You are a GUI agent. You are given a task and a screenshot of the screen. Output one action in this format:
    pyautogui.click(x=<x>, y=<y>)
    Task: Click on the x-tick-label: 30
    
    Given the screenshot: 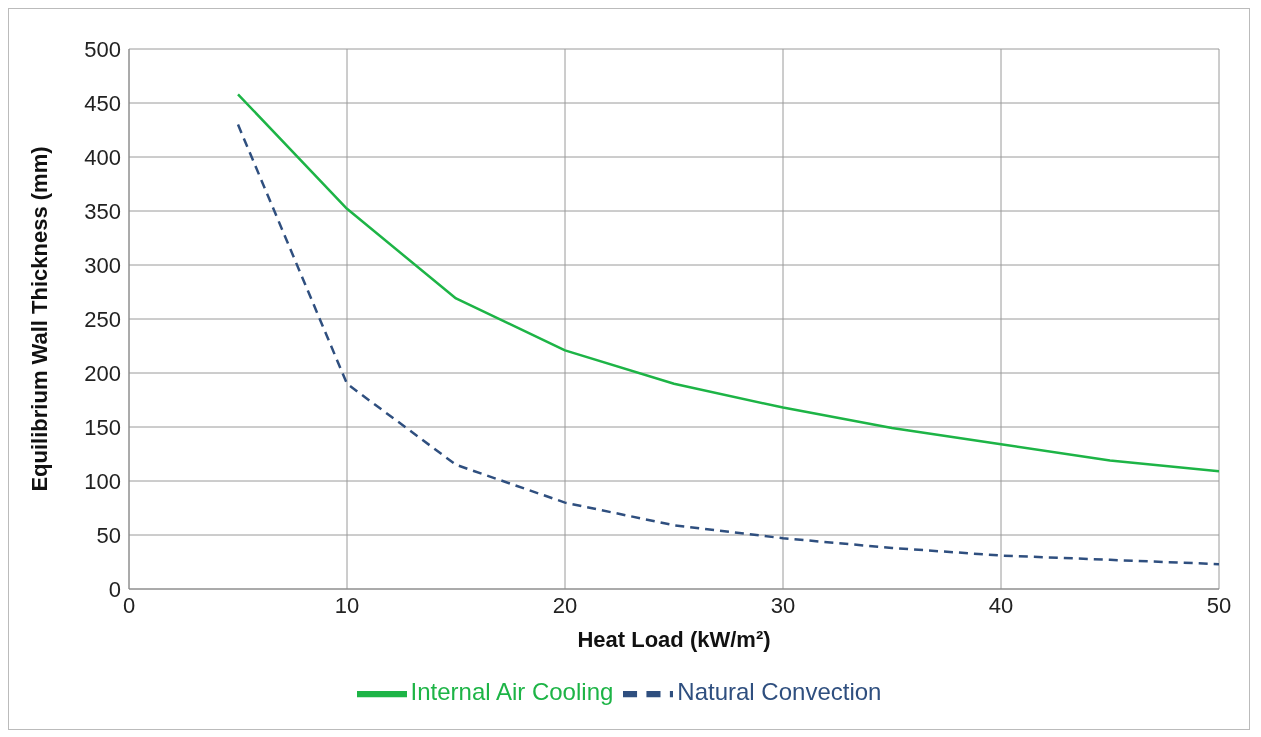 What is the action you would take?
    pyautogui.click(x=783, y=605)
    